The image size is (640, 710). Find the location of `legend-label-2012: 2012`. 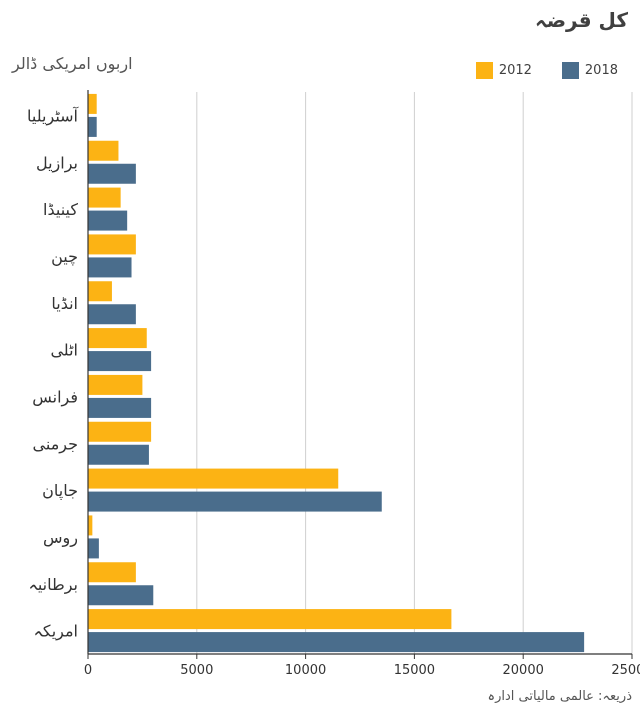

legend-label-2012: 2012 is located at coordinates (515, 70).